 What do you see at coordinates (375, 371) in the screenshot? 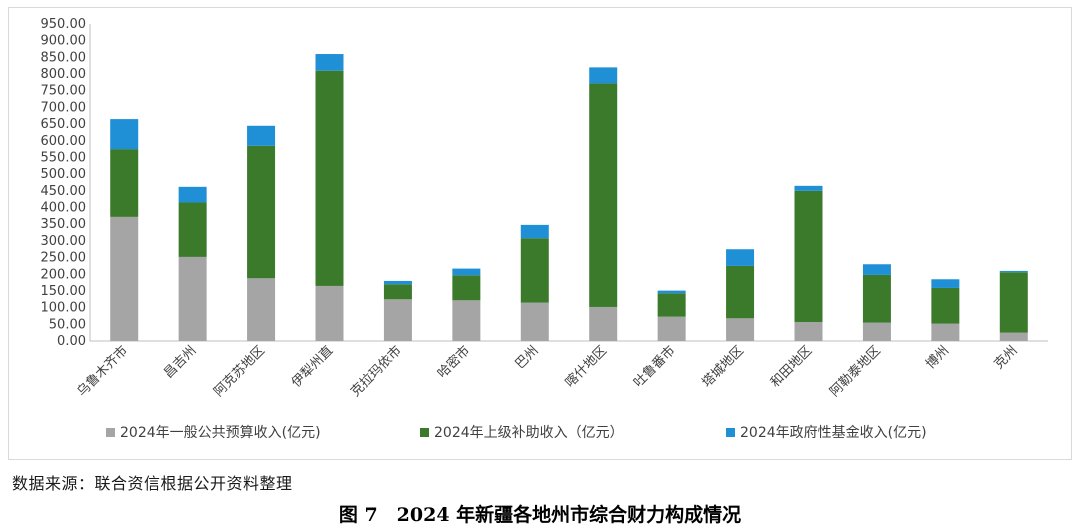
I see `x-category-label: 克拉玛依市` at bounding box center [375, 371].